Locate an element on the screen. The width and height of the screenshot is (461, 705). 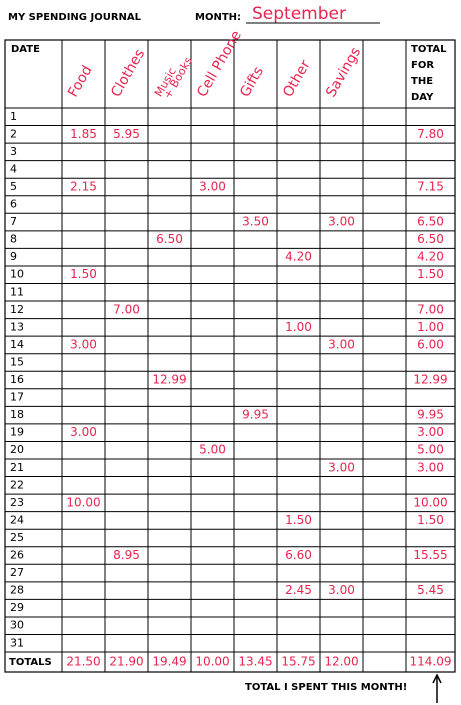
amount: 1.85 is located at coordinates (83, 134).